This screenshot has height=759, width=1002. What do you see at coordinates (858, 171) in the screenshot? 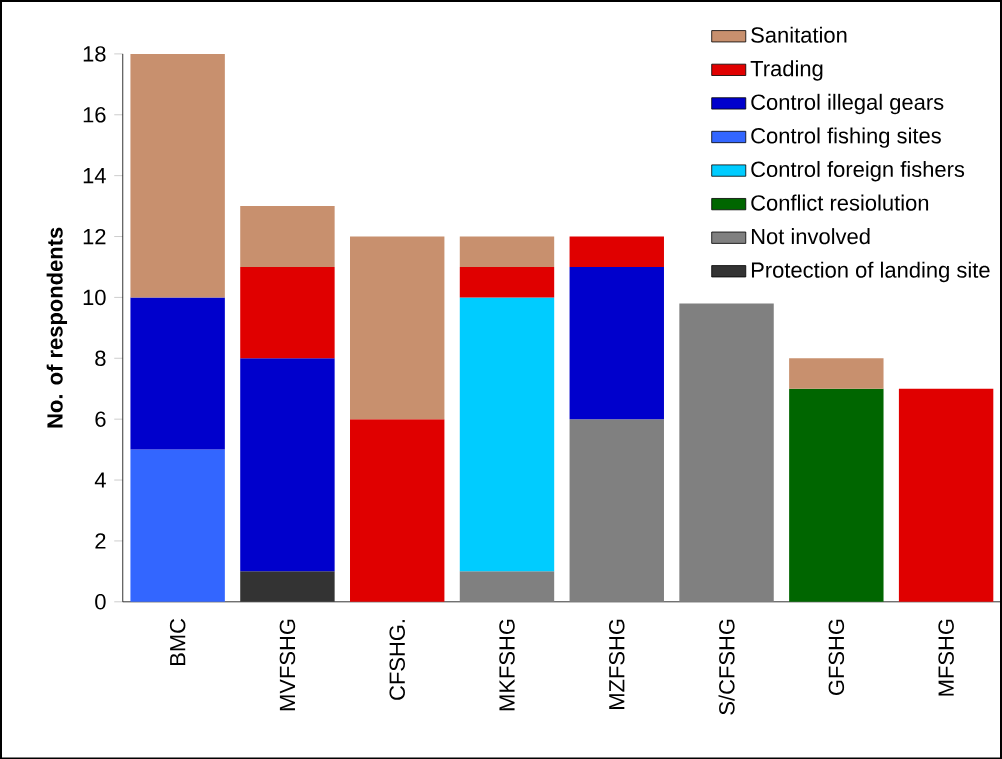
I see `legend-label: Control foreign fishers` at bounding box center [858, 171].